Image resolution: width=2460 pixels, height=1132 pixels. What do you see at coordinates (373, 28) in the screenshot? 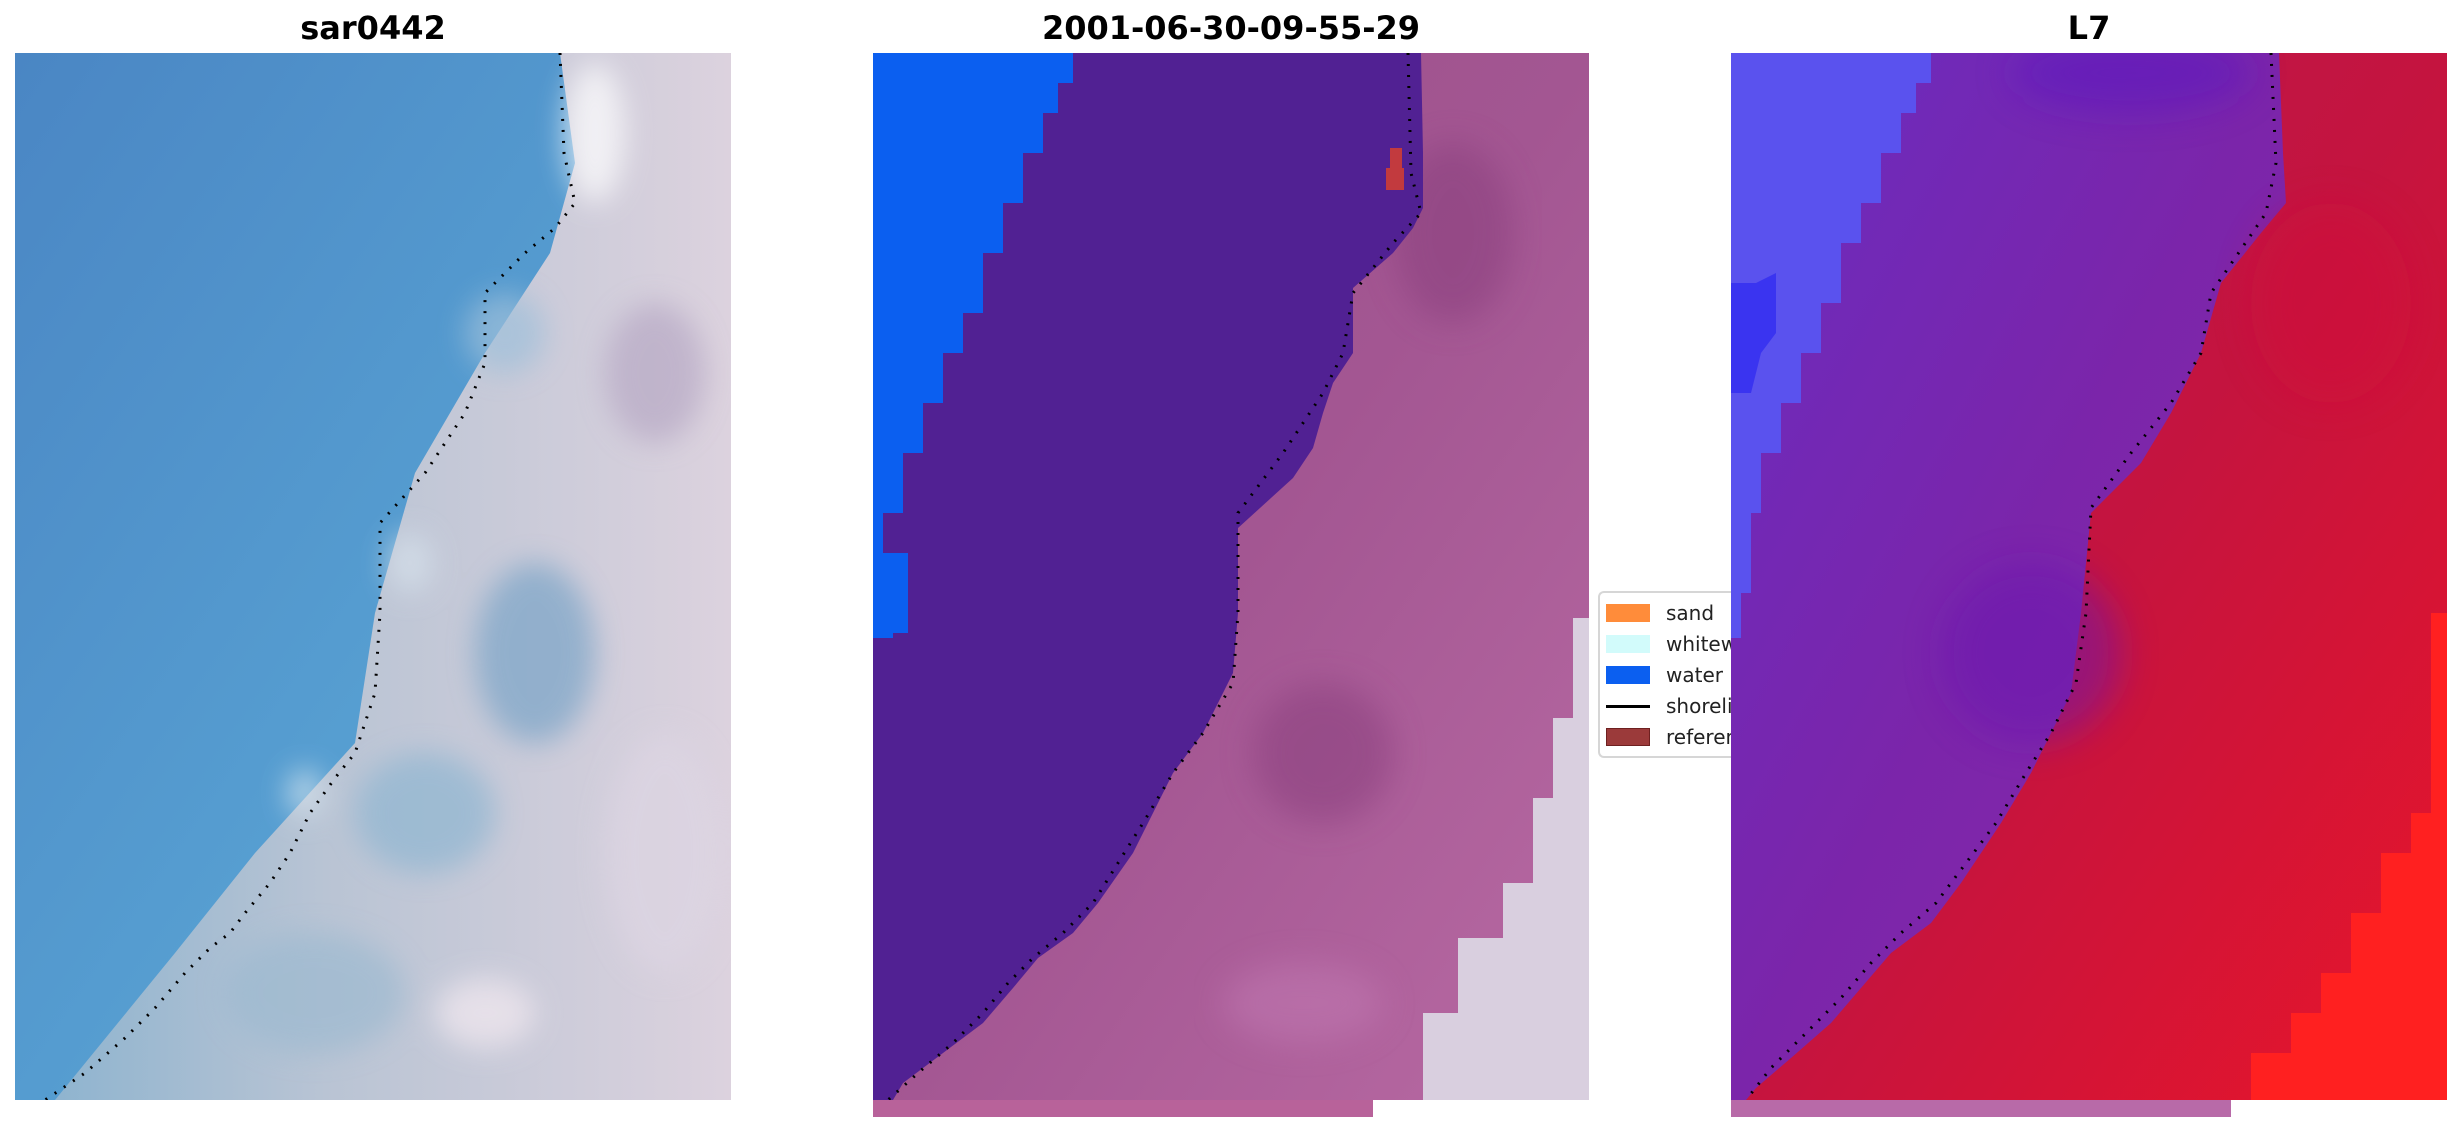
I see `panel-title-sar0442: sar0442` at bounding box center [373, 28].